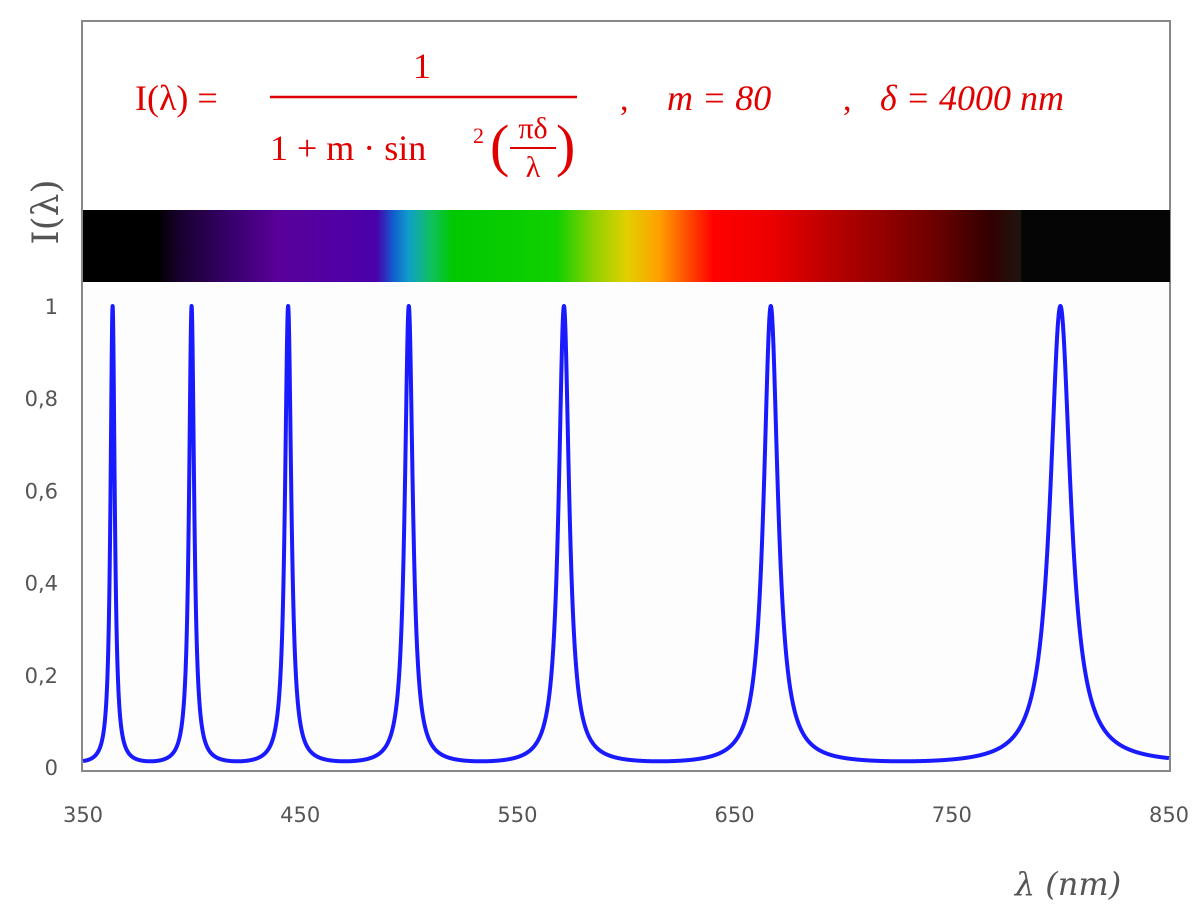 The width and height of the screenshot is (1200, 924). What do you see at coordinates (735, 815) in the screenshot?
I see `x-tick-label: 650` at bounding box center [735, 815].